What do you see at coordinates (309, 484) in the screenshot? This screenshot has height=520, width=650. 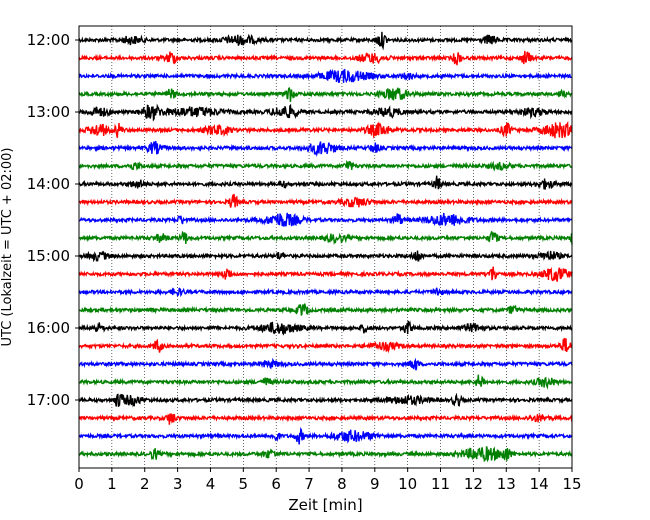 I see `x-tick-label: 7` at bounding box center [309, 484].